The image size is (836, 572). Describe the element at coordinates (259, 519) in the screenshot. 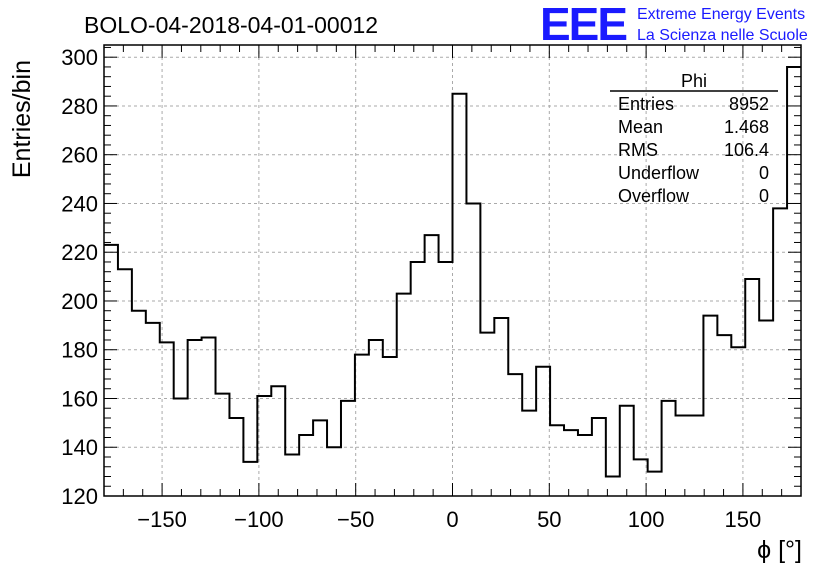

I see `x-tick-label: −100` at that location.